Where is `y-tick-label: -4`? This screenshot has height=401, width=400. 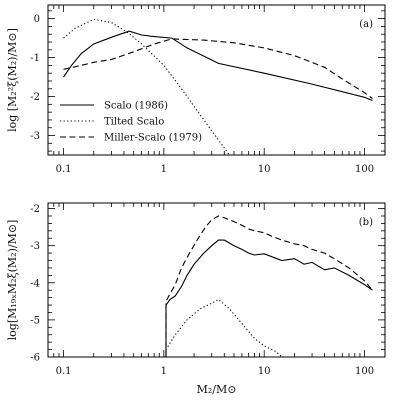 y-tick-label: -4 is located at coordinates (35, 283).